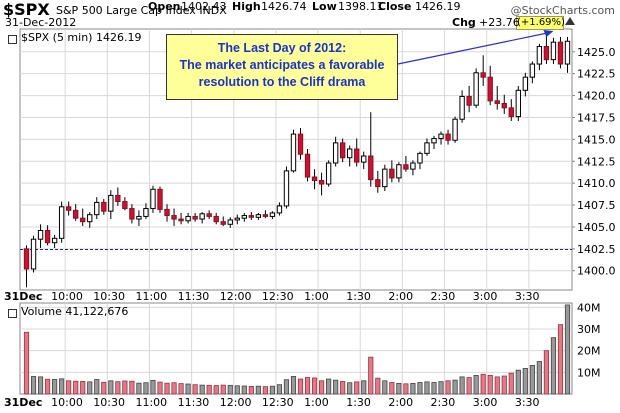 This screenshot has height=413, width=620. What do you see at coordinates (282, 65) in the screenshot?
I see `annotation-line-2: The market anticipates a favorable` at bounding box center [282, 65].